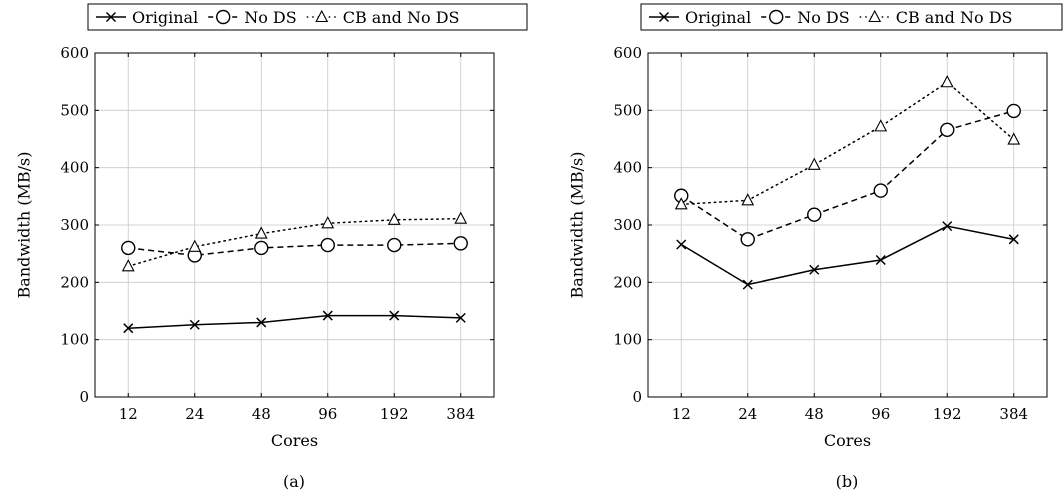 The height and width of the screenshot is (495, 1063). What do you see at coordinates (294, 481) in the screenshot?
I see `chart-caption: (a)` at bounding box center [294, 481].